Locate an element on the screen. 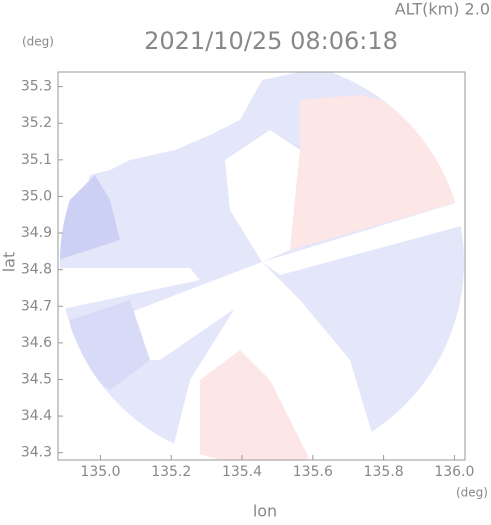 This screenshot has width=491, height=525. y-tick-label: 34.5 is located at coordinates (36, 379).